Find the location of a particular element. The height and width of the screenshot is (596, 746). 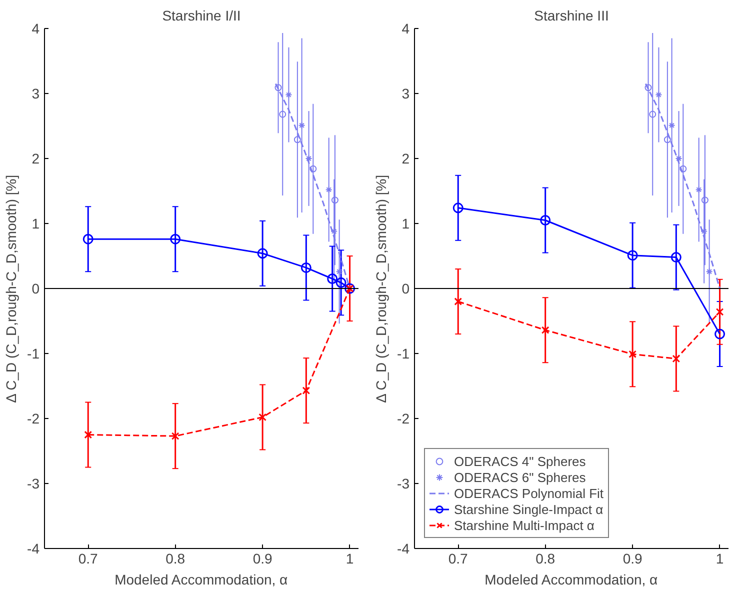

legend-label: ODERACS 6" Spheres is located at coordinates (520, 477).